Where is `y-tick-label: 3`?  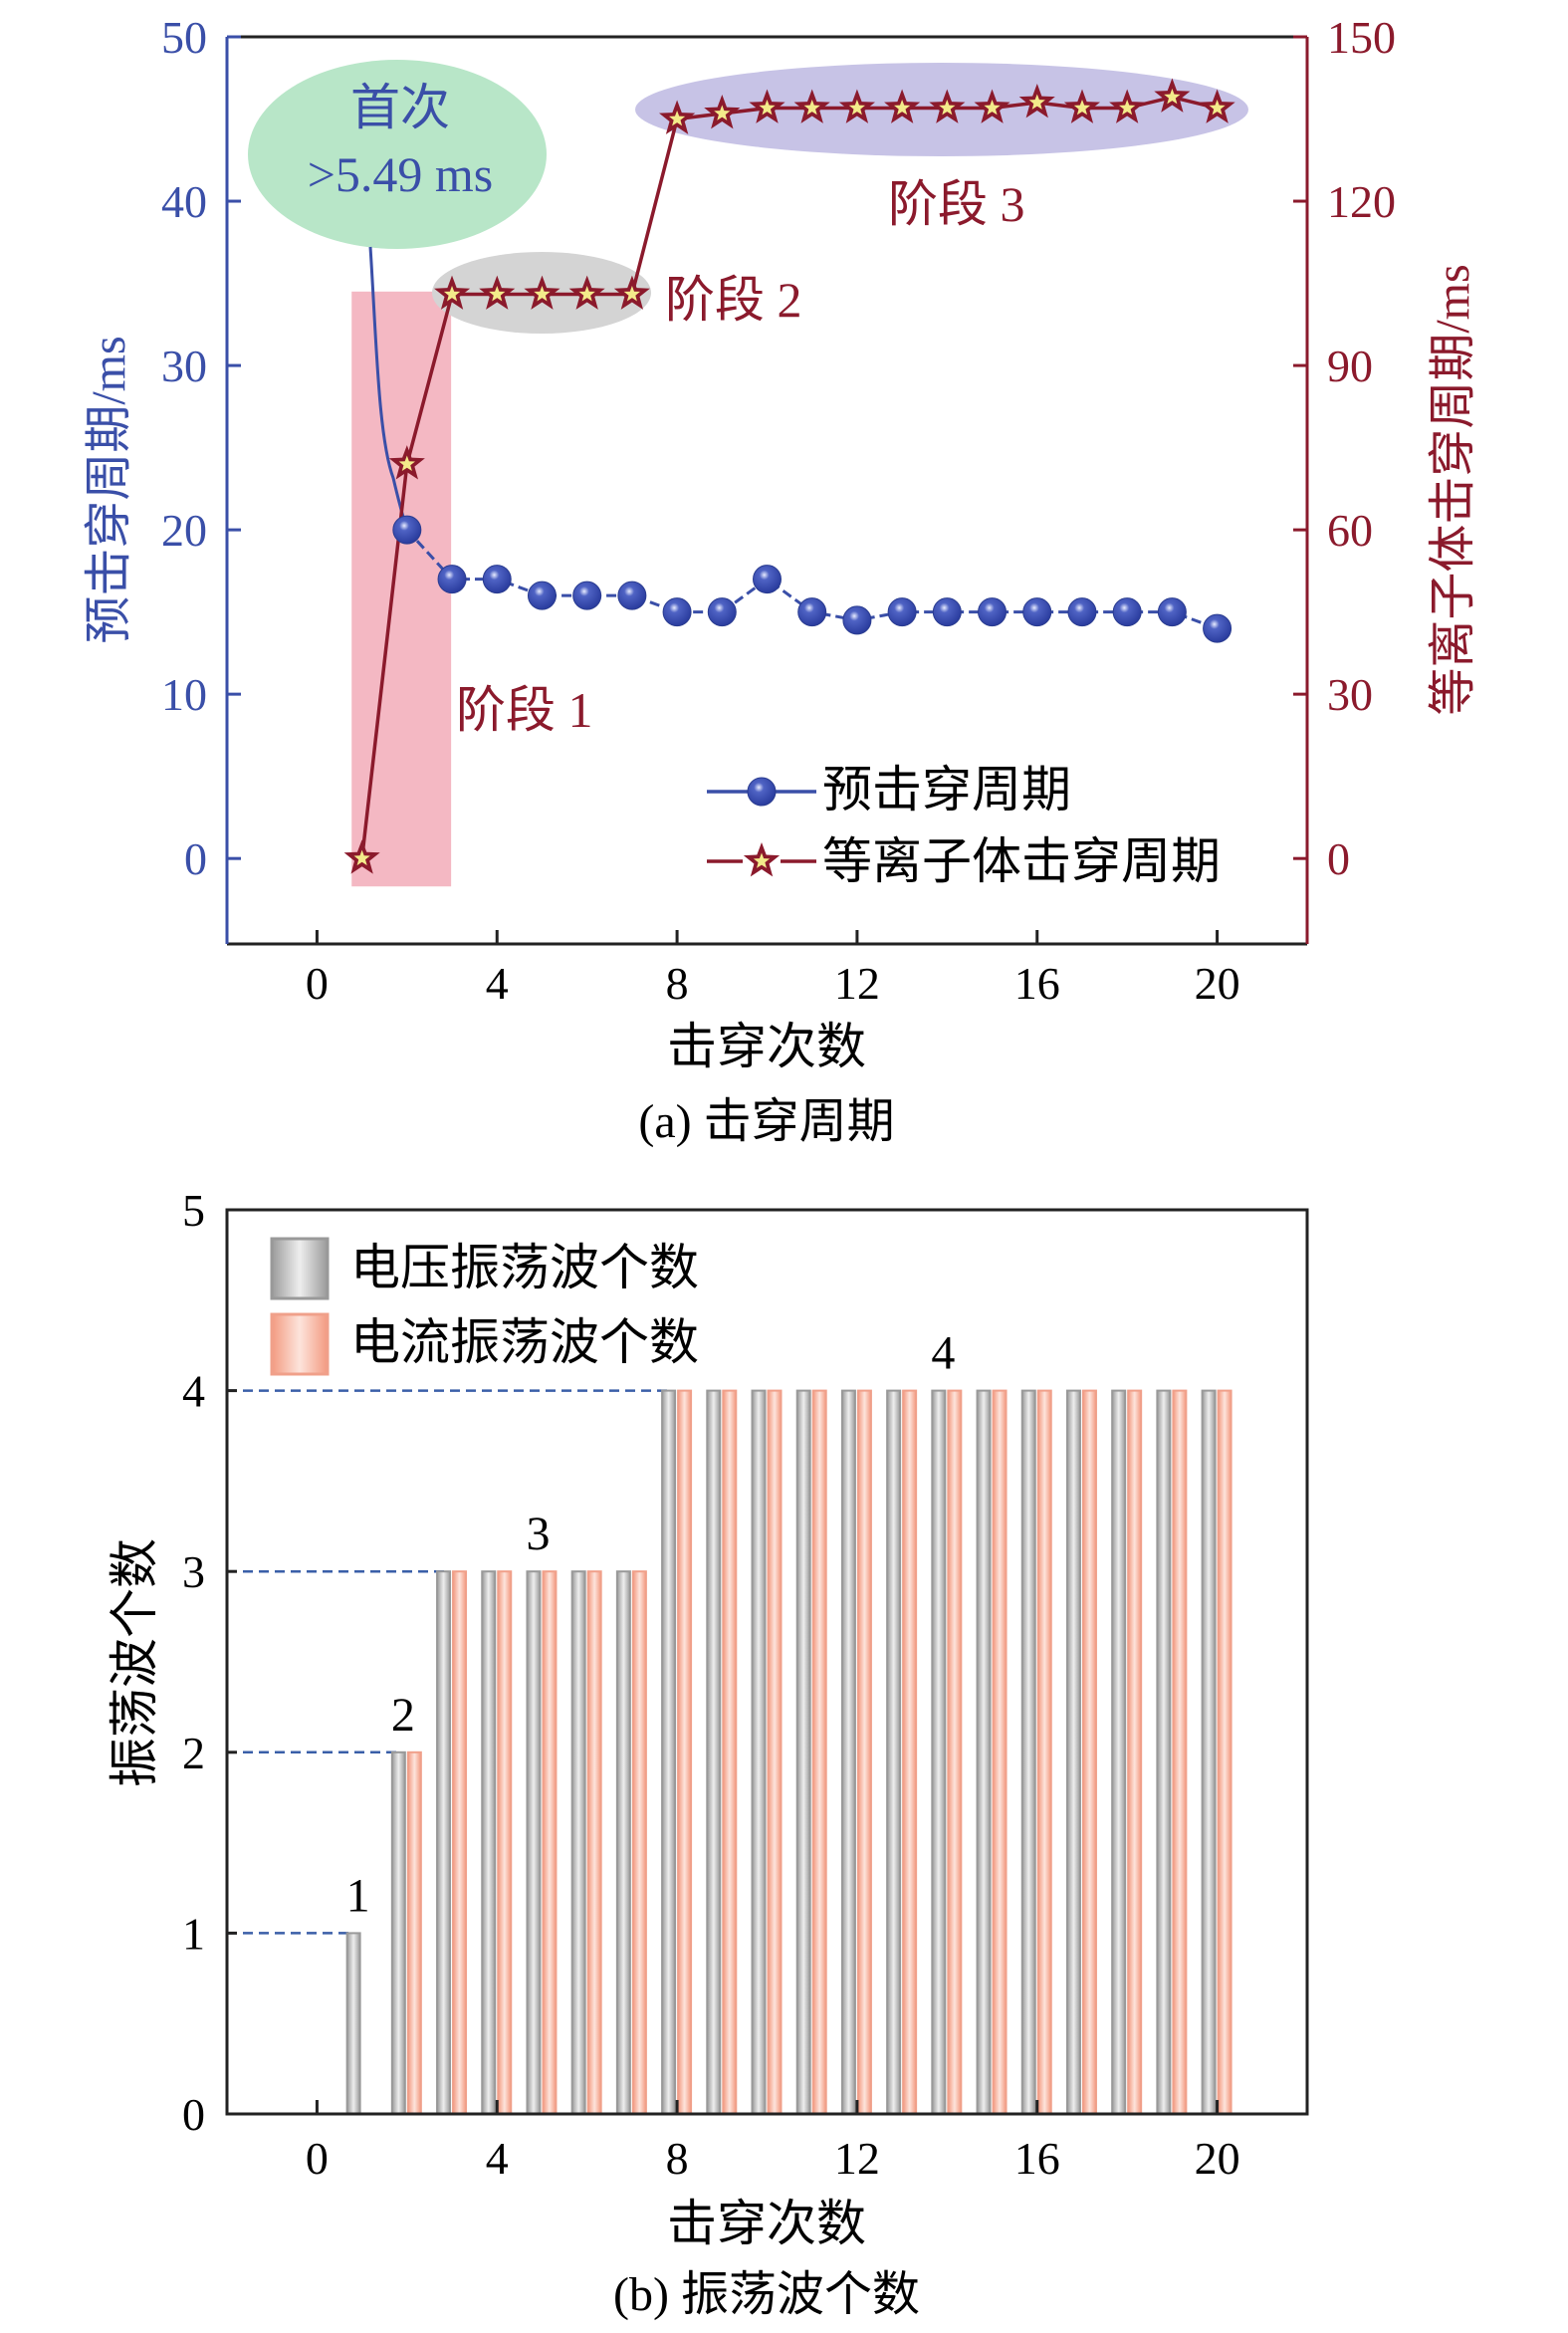
y-tick-label: 3 is located at coordinates (194, 1571).